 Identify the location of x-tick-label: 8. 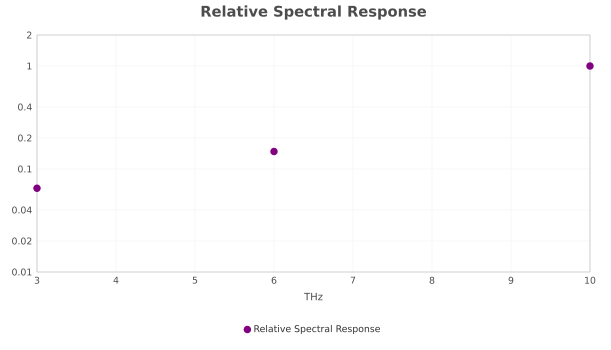
(432, 280).